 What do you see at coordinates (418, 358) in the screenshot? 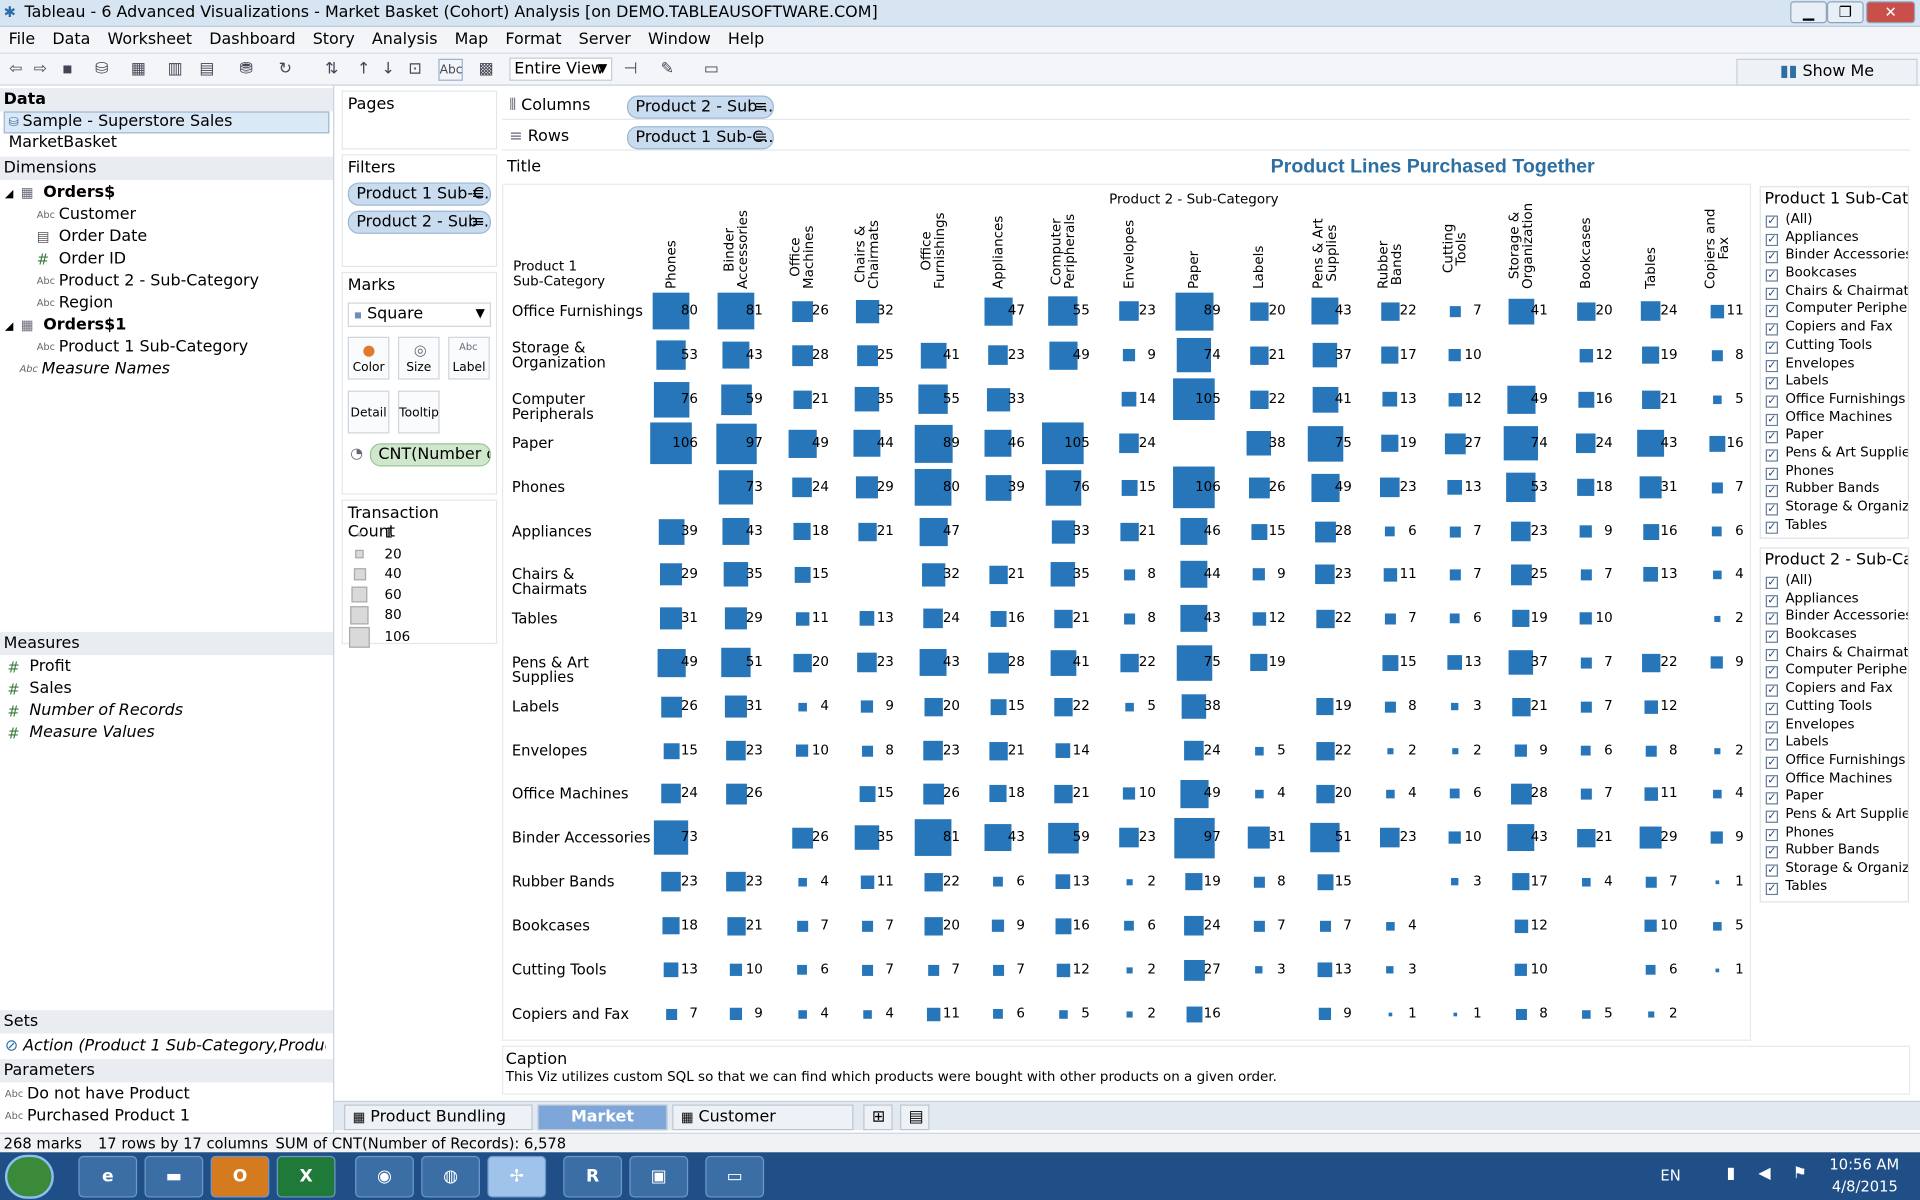
I see `size-button: ◎ Size` at bounding box center [418, 358].